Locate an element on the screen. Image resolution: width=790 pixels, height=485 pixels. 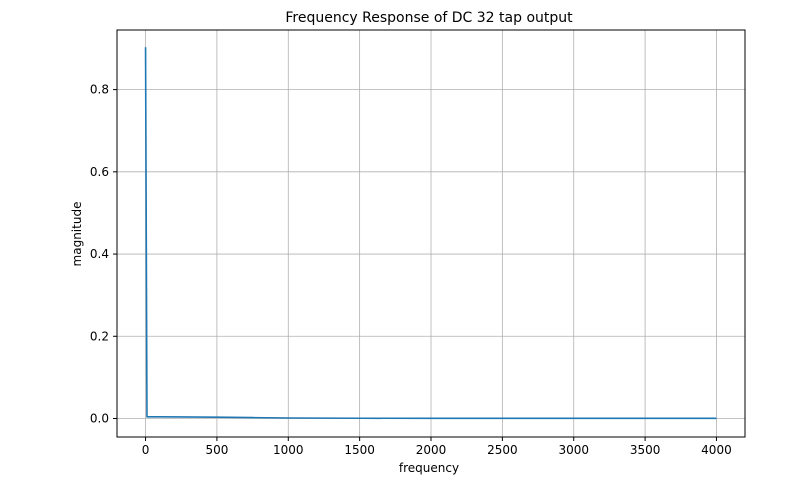
y-tick-label: 0.0 is located at coordinates (99, 419).